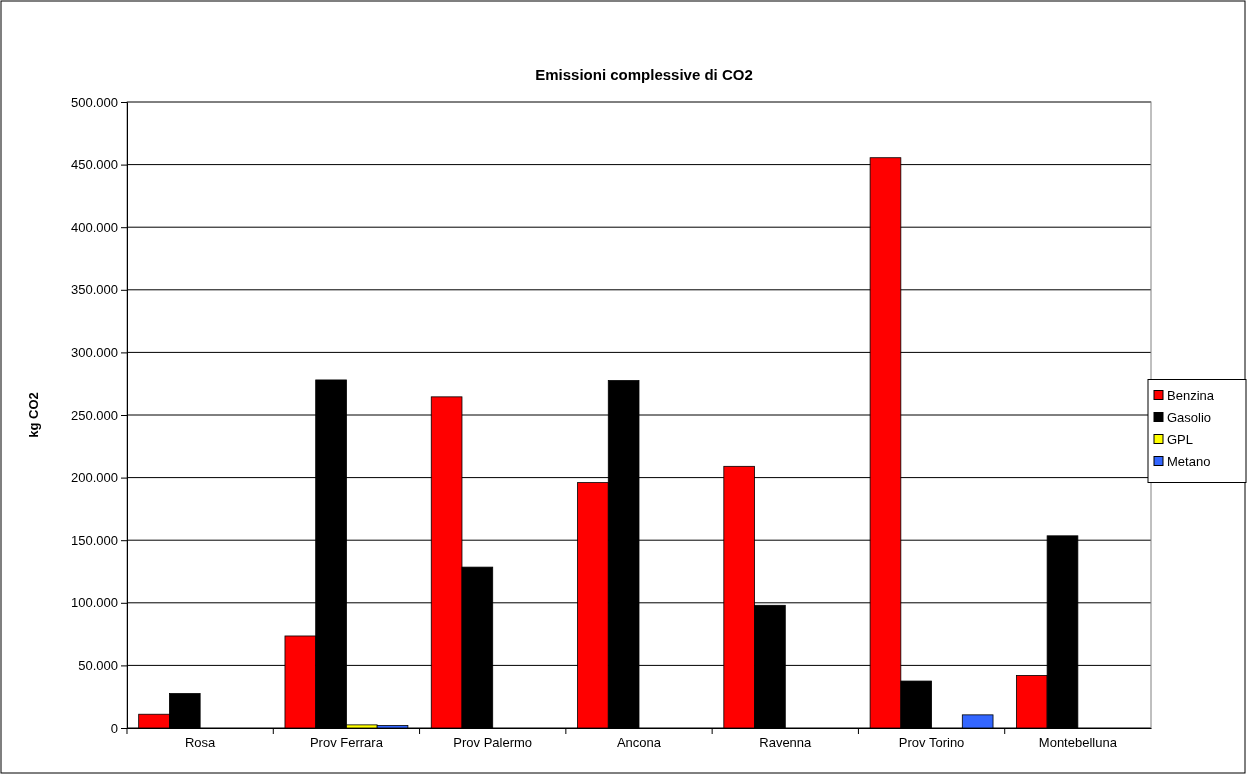  I want to click on x-tick-label: Ancona, so click(639, 743).